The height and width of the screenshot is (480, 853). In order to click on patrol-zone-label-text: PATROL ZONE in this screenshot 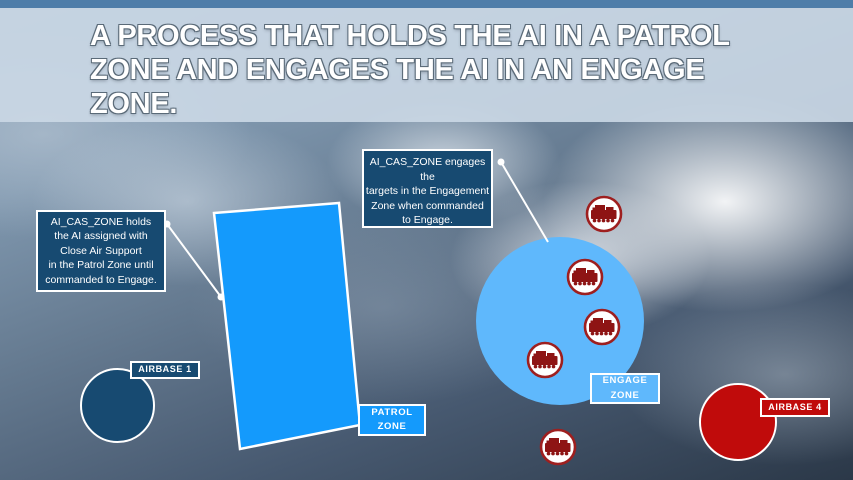, I will do `click(392, 419)`.